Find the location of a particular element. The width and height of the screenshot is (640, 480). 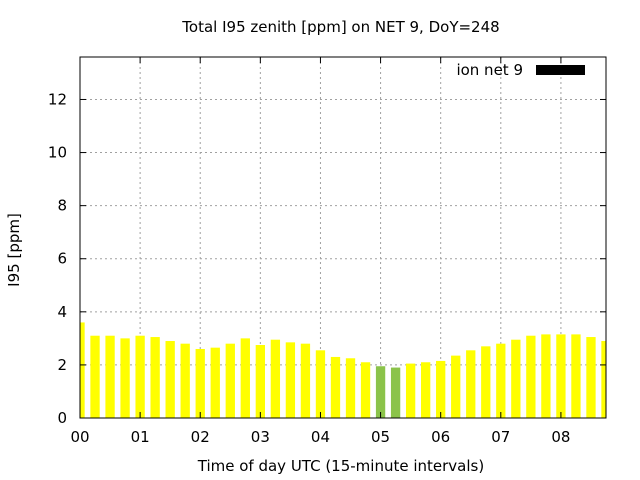

x-tick-label: 02 is located at coordinates (200, 437).